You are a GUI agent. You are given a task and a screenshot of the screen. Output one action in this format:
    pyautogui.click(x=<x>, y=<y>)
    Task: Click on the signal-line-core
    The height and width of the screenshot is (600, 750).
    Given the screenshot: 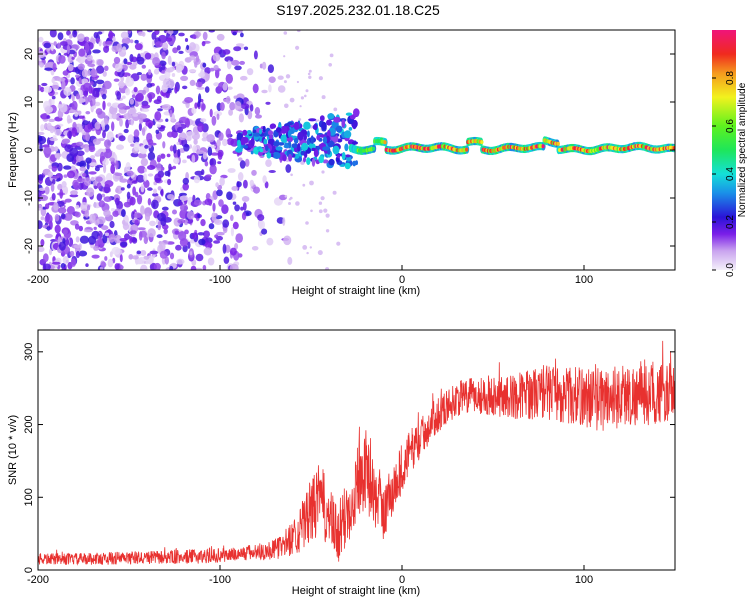 What is the action you would take?
    pyautogui.click(x=543, y=146)
    